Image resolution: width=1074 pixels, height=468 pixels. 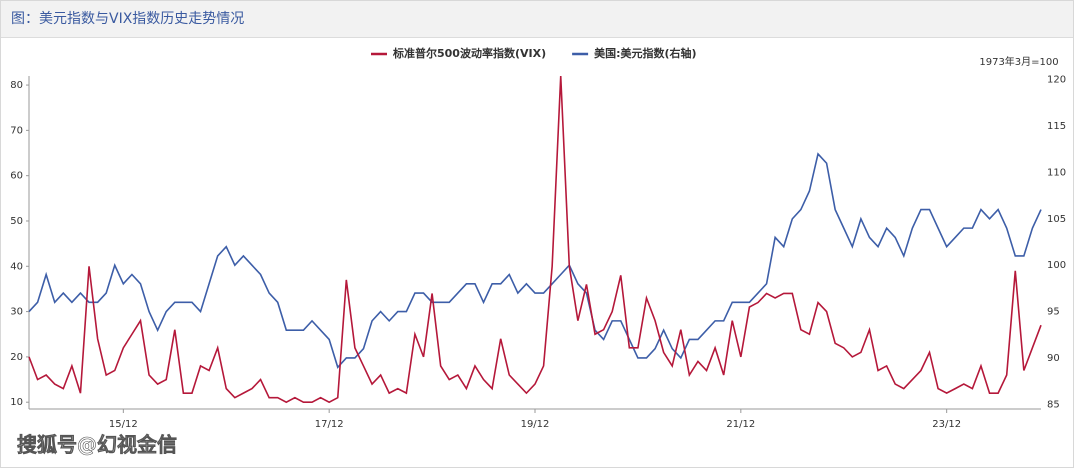 I want to click on y2-tick-label: 95, so click(x=1053, y=312).